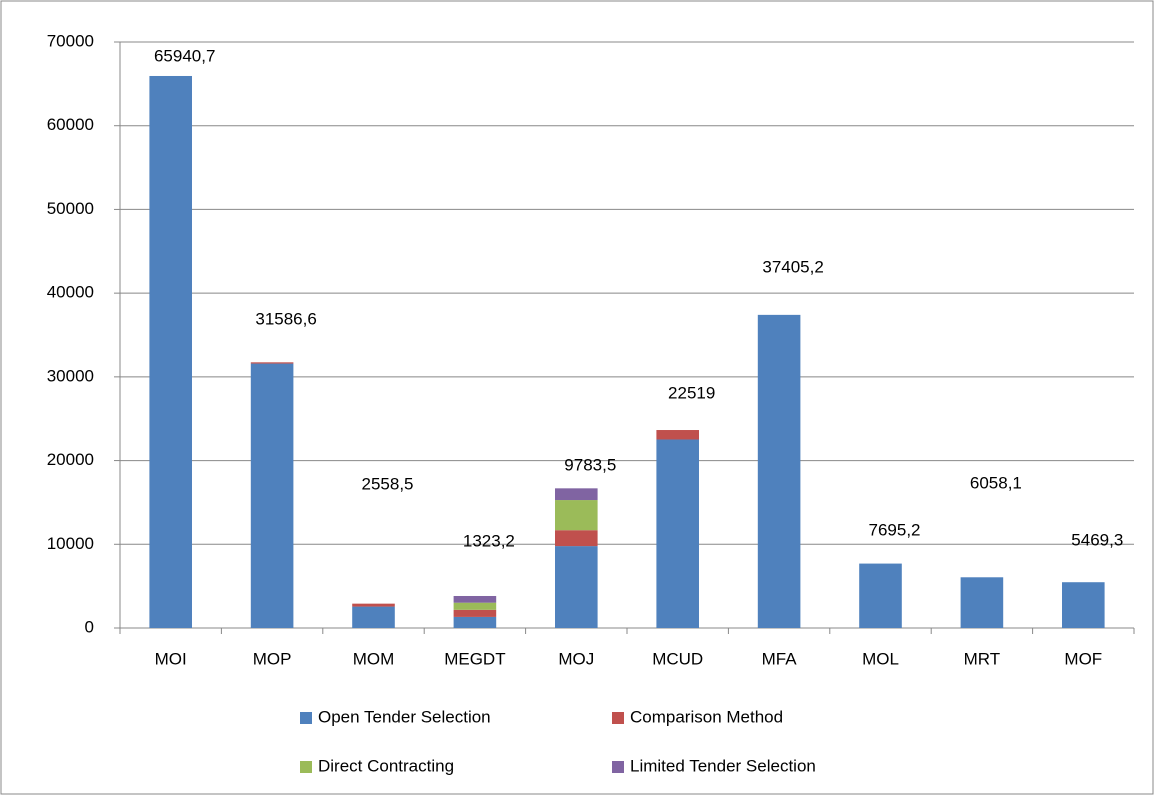  What do you see at coordinates (996, 482) in the screenshot?
I see `data-label: 6058,1` at bounding box center [996, 482].